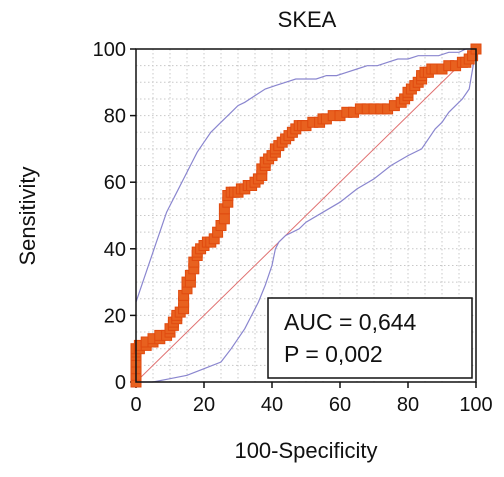 The height and width of the screenshot is (477, 504). Describe the element at coordinates (350, 322) in the screenshot. I see `auc-label: AUC = 0,644` at that location.